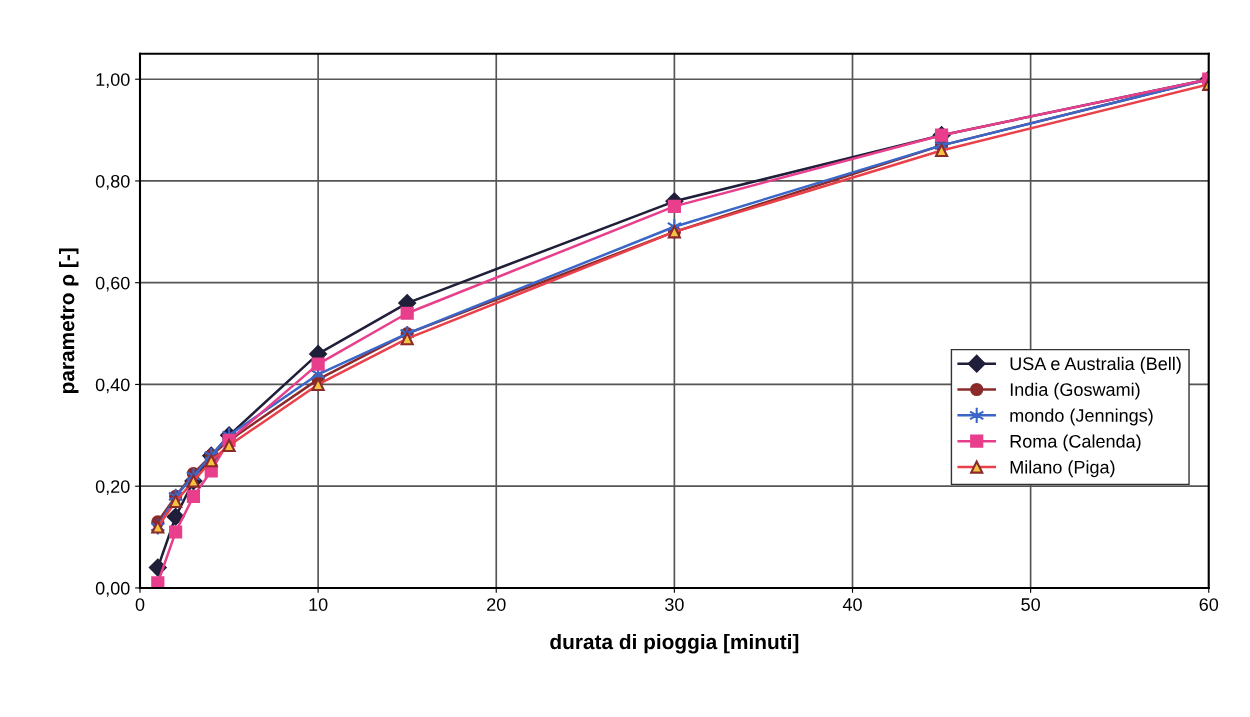  I want to click on y-tick-label: 1,00, so click(113, 81).